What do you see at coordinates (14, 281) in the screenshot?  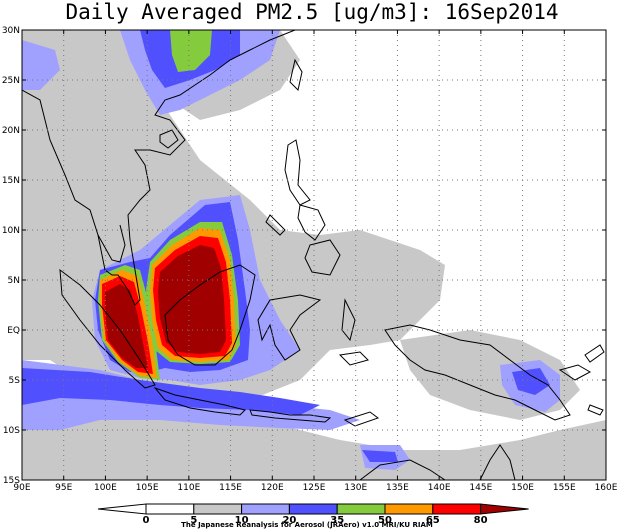 I see `lat-tick-label: 5N` at bounding box center [14, 281].